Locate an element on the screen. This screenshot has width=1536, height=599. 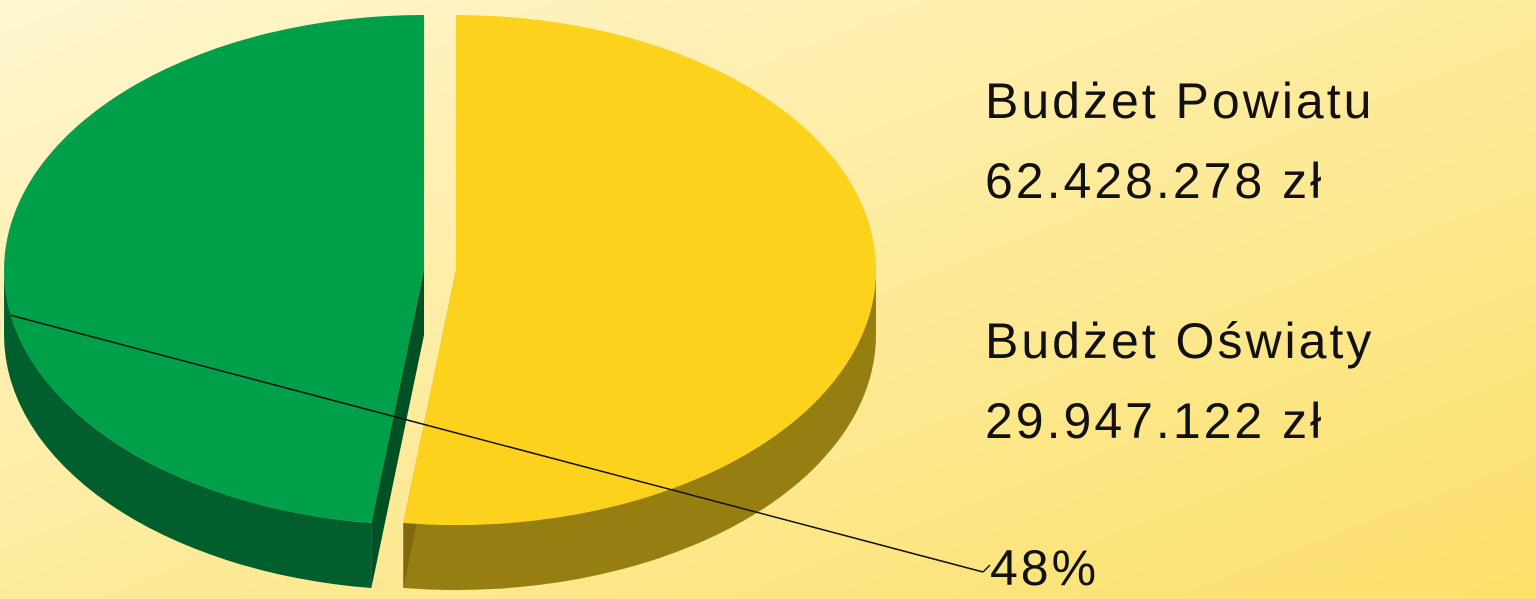
annotation: Budżet Powiatu is located at coordinates (1179, 101).